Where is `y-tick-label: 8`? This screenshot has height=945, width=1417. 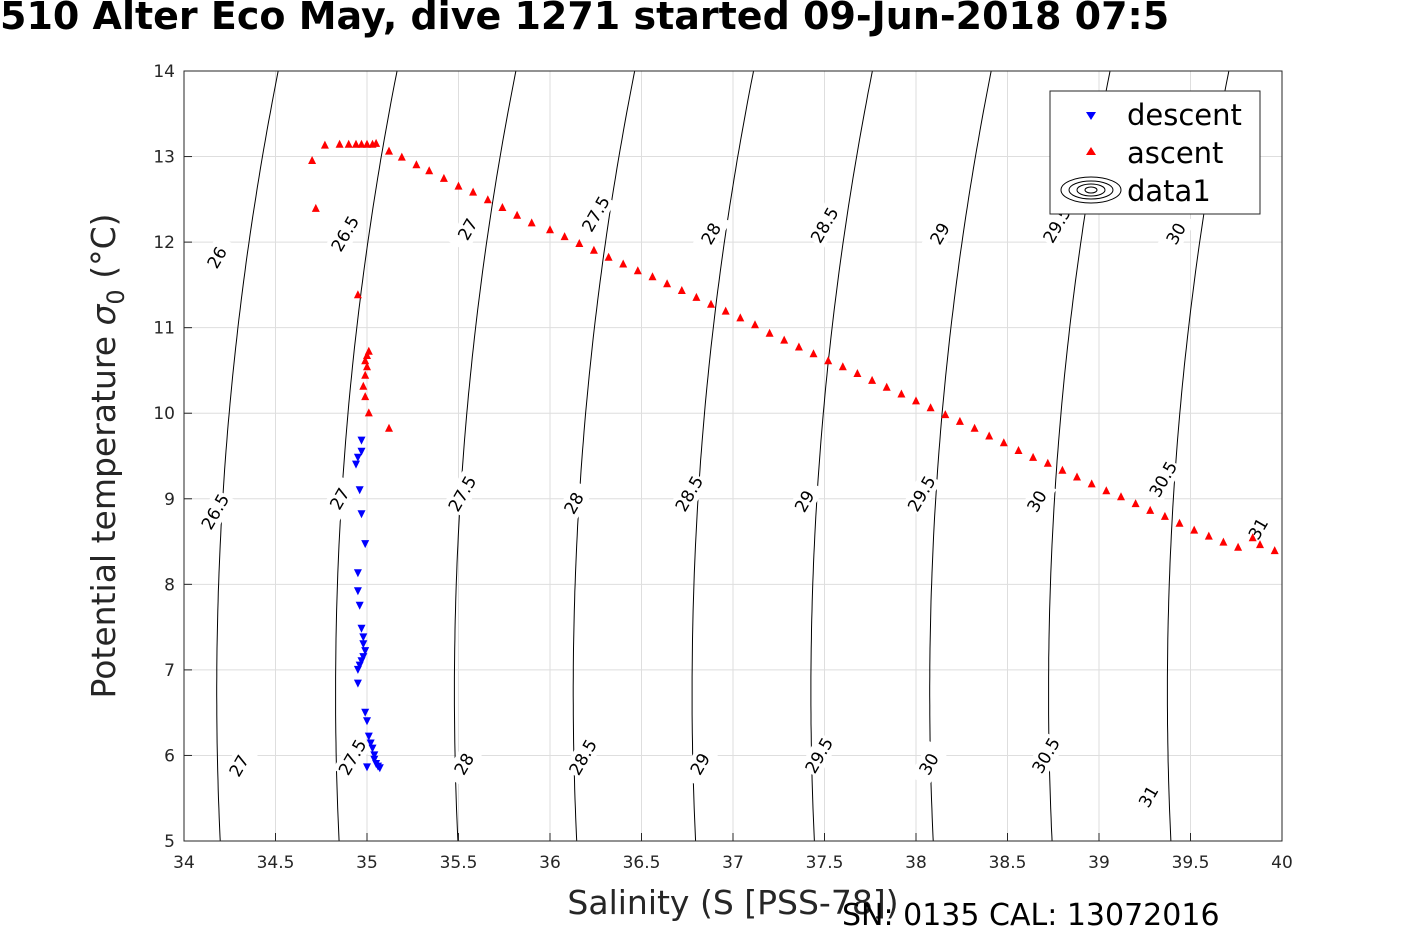 y-tick-label: 8 is located at coordinates (169, 585).